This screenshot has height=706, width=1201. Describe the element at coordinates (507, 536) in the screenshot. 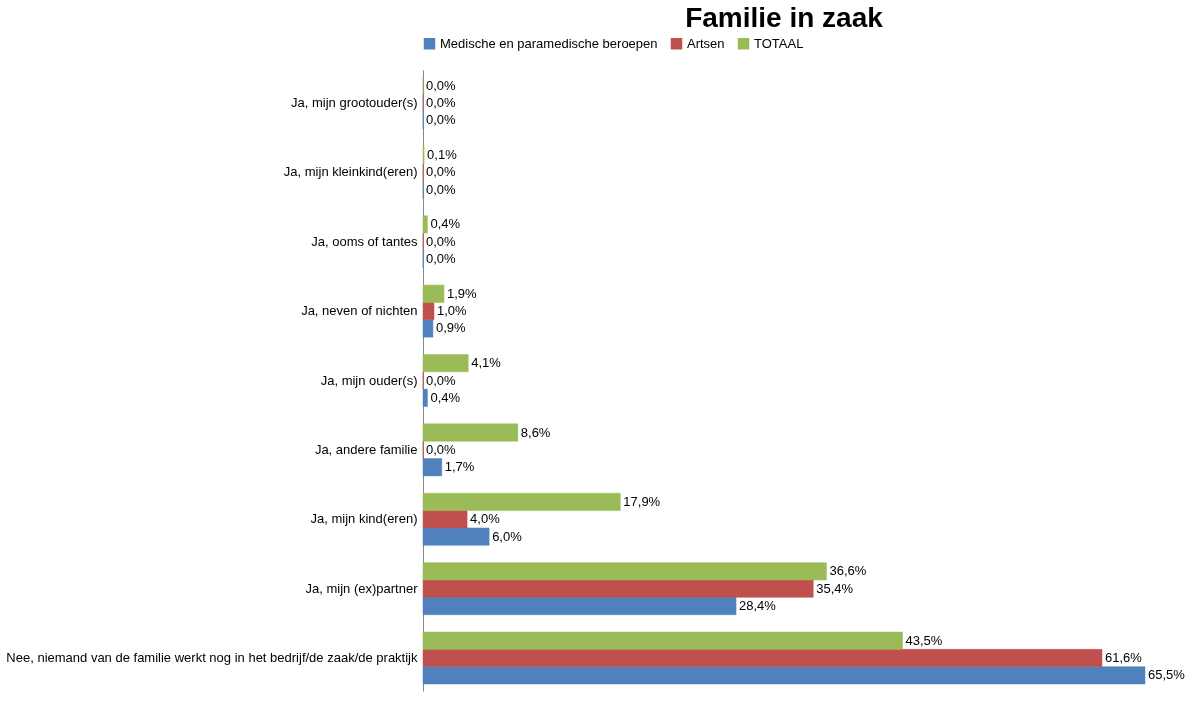

I see `data-label: 6,0%` at that location.